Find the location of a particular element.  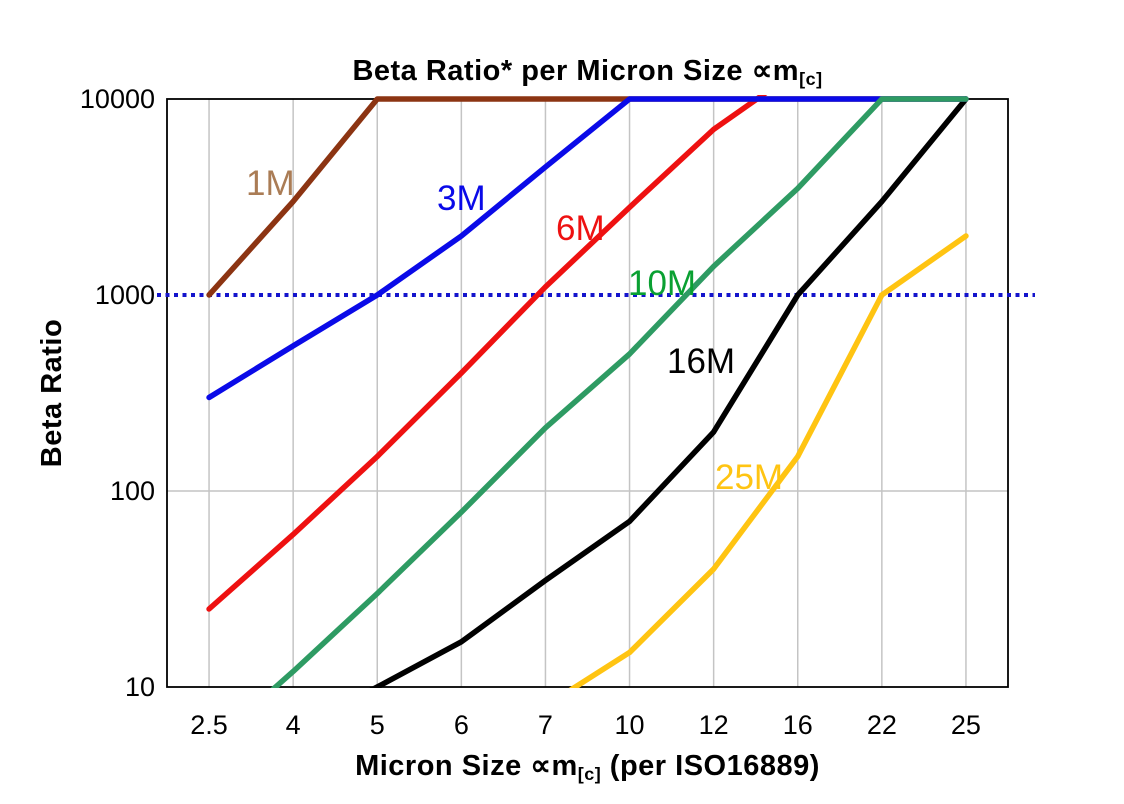

x-tick-label: 4 is located at coordinates (293, 725).